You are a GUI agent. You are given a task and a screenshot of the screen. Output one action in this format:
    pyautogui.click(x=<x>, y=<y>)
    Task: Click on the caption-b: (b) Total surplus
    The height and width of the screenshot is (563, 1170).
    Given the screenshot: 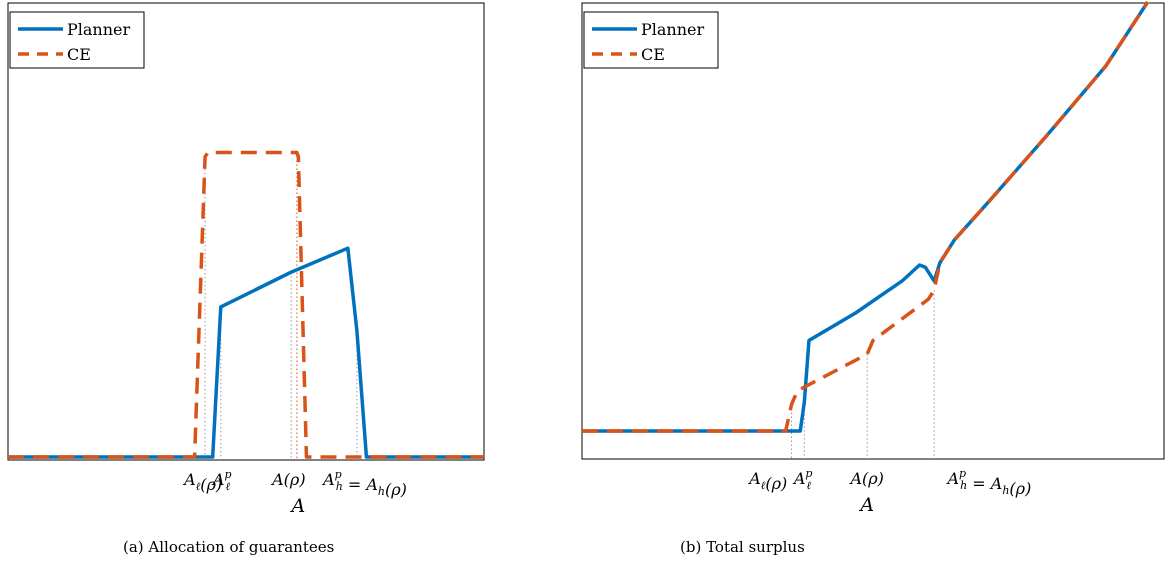 What is the action you would take?
    pyautogui.click(x=742, y=547)
    